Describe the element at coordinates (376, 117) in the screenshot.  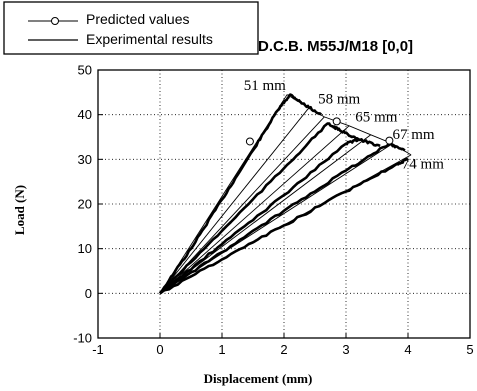
I see `crack-length-annotation: 65 mm` at that location.